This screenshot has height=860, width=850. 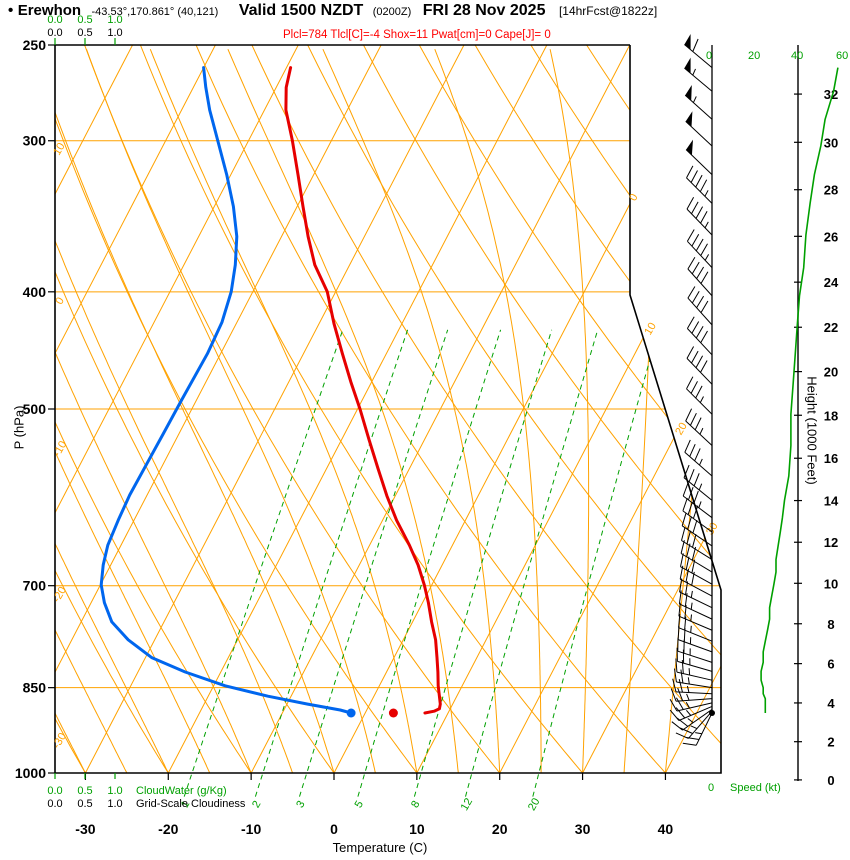 What do you see at coordinates (797, 56) in the screenshot?
I see `speed-scale-tick-40: 40` at bounding box center [797, 56].